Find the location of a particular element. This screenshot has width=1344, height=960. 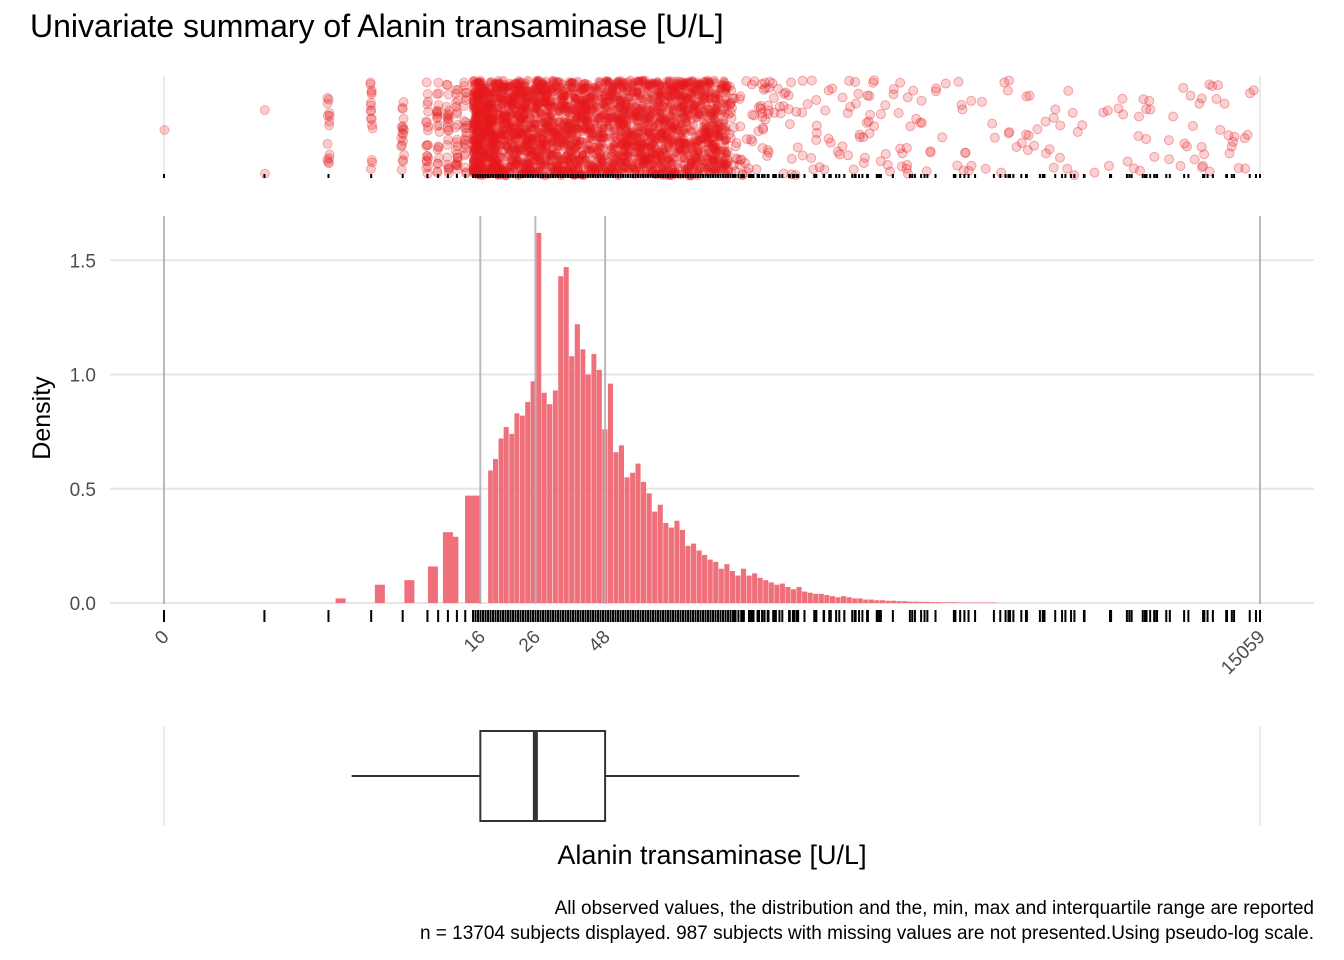

y-tick-label: 0.0 is located at coordinates (83, 604).